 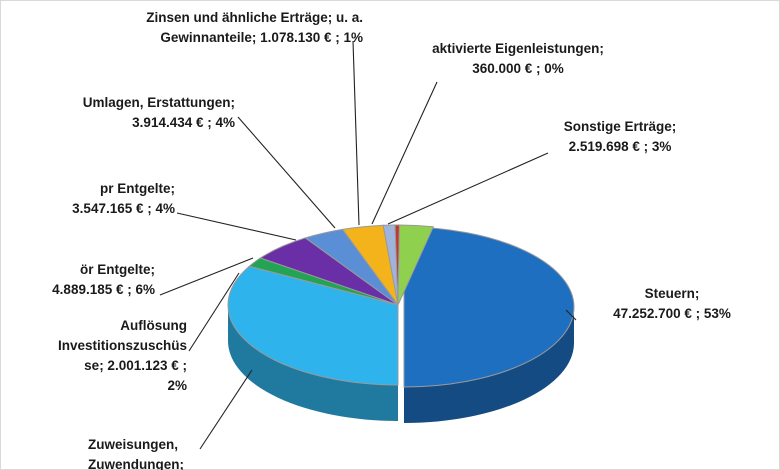 I want to click on leader-line-umlagen, so click(x=286, y=172).